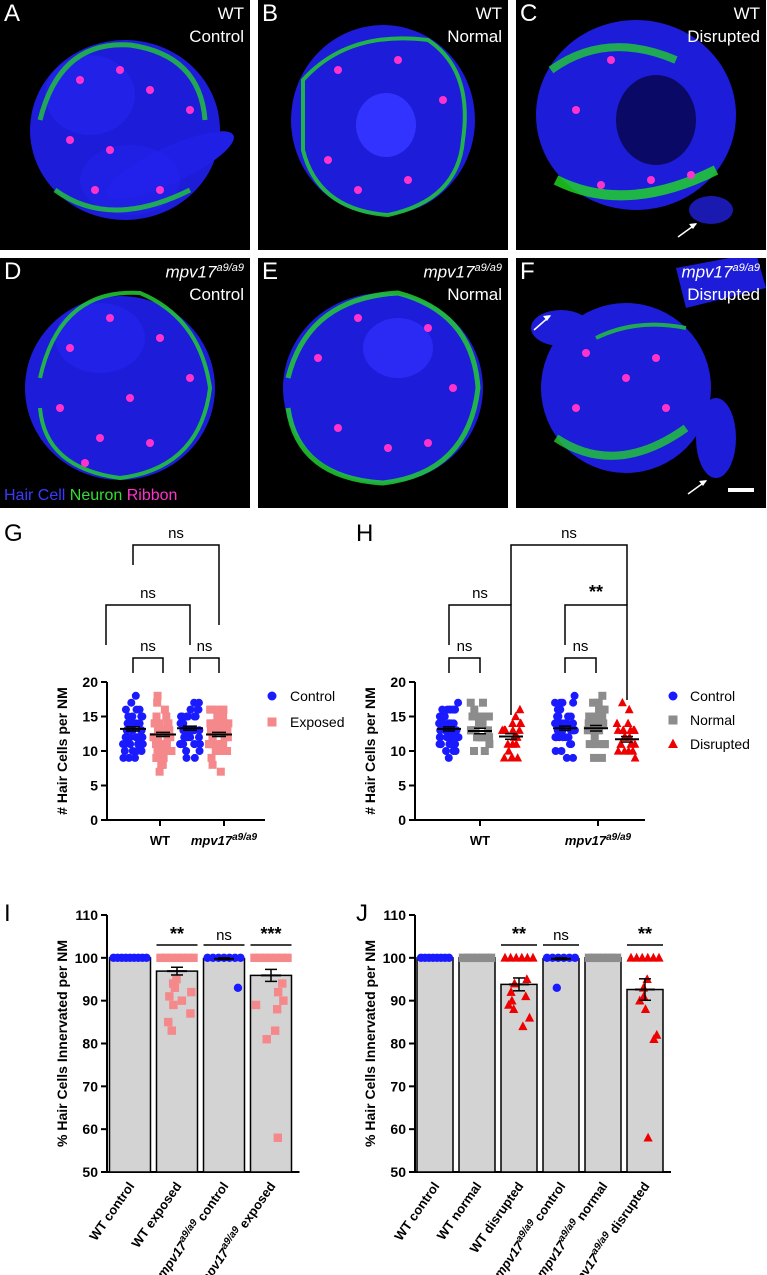  Describe the element at coordinates (90, 1129) in the screenshot. I see `y-tick-label: 60` at that location.